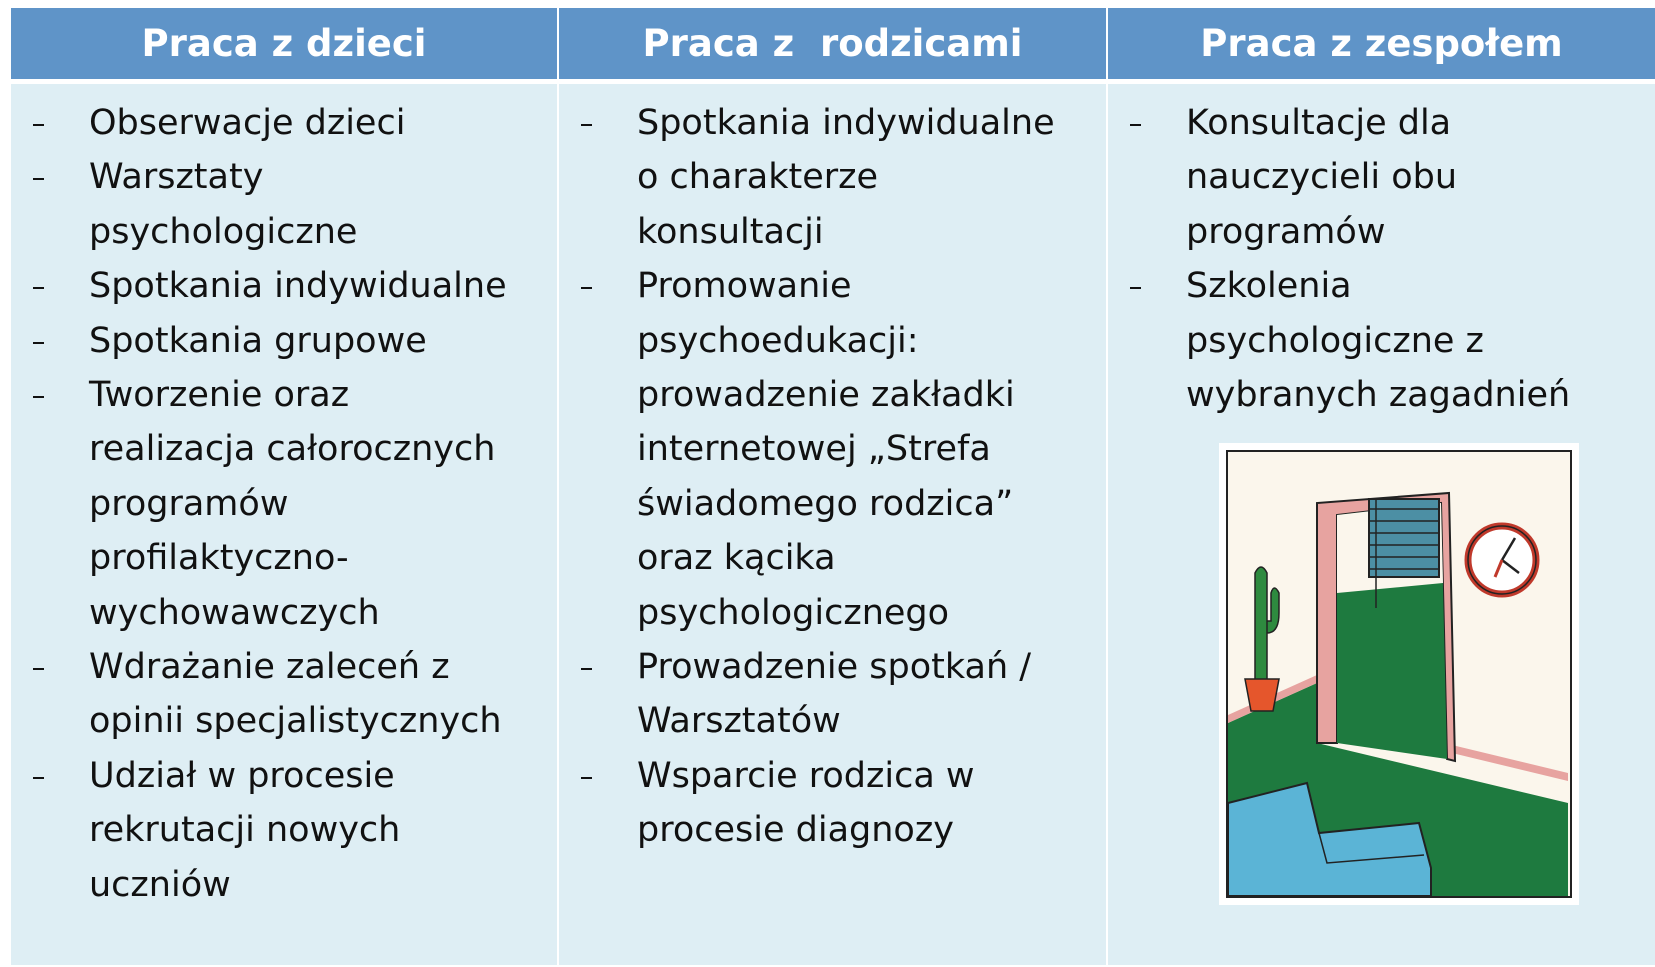  What do you see at coordinates (258, 340) in the screenshot?
I see `list-item-text: Spotkania grupowe` at bounding box center [258, 340].